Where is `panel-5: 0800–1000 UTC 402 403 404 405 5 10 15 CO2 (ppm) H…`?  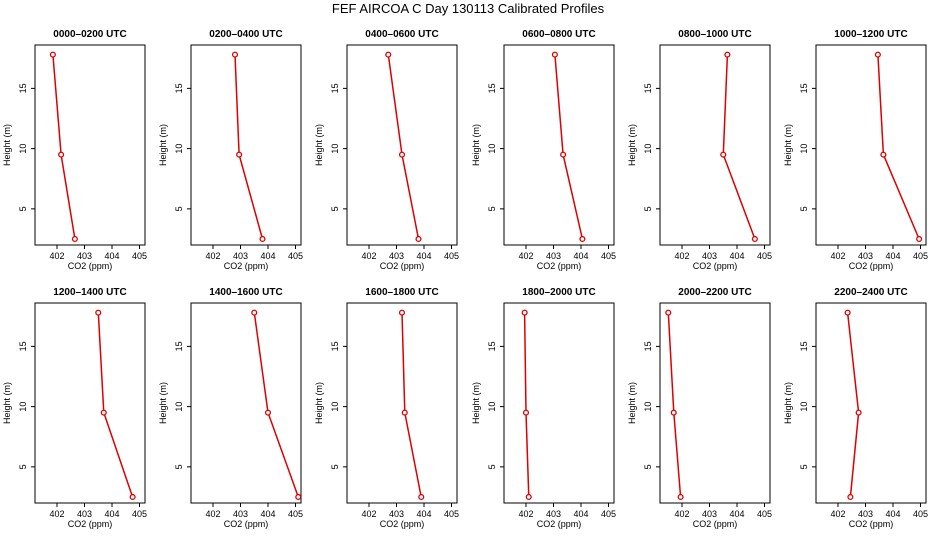 panel-5: 0800–1000 UTC 402 403 404 405 5 10 15 CO2 (ppm) H… is located at coordinates (699, 150).